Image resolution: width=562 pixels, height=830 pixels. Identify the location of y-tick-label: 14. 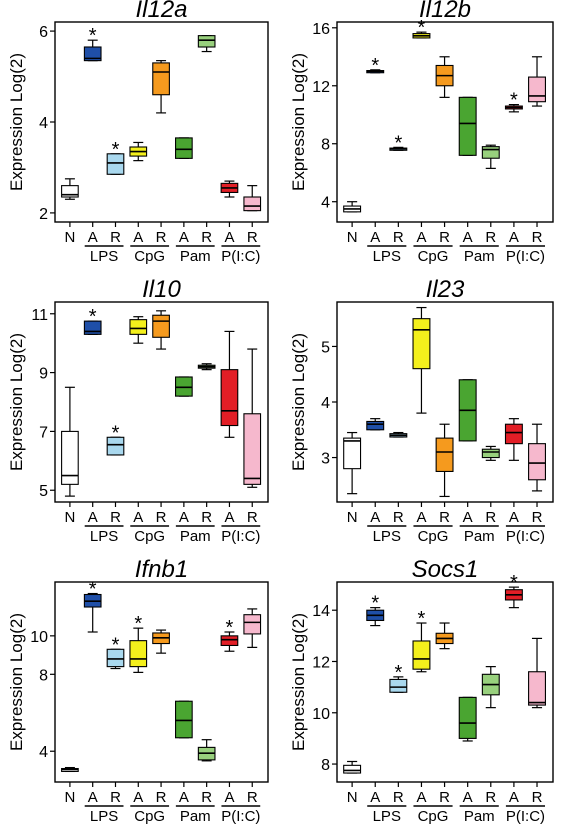
(321, 611).